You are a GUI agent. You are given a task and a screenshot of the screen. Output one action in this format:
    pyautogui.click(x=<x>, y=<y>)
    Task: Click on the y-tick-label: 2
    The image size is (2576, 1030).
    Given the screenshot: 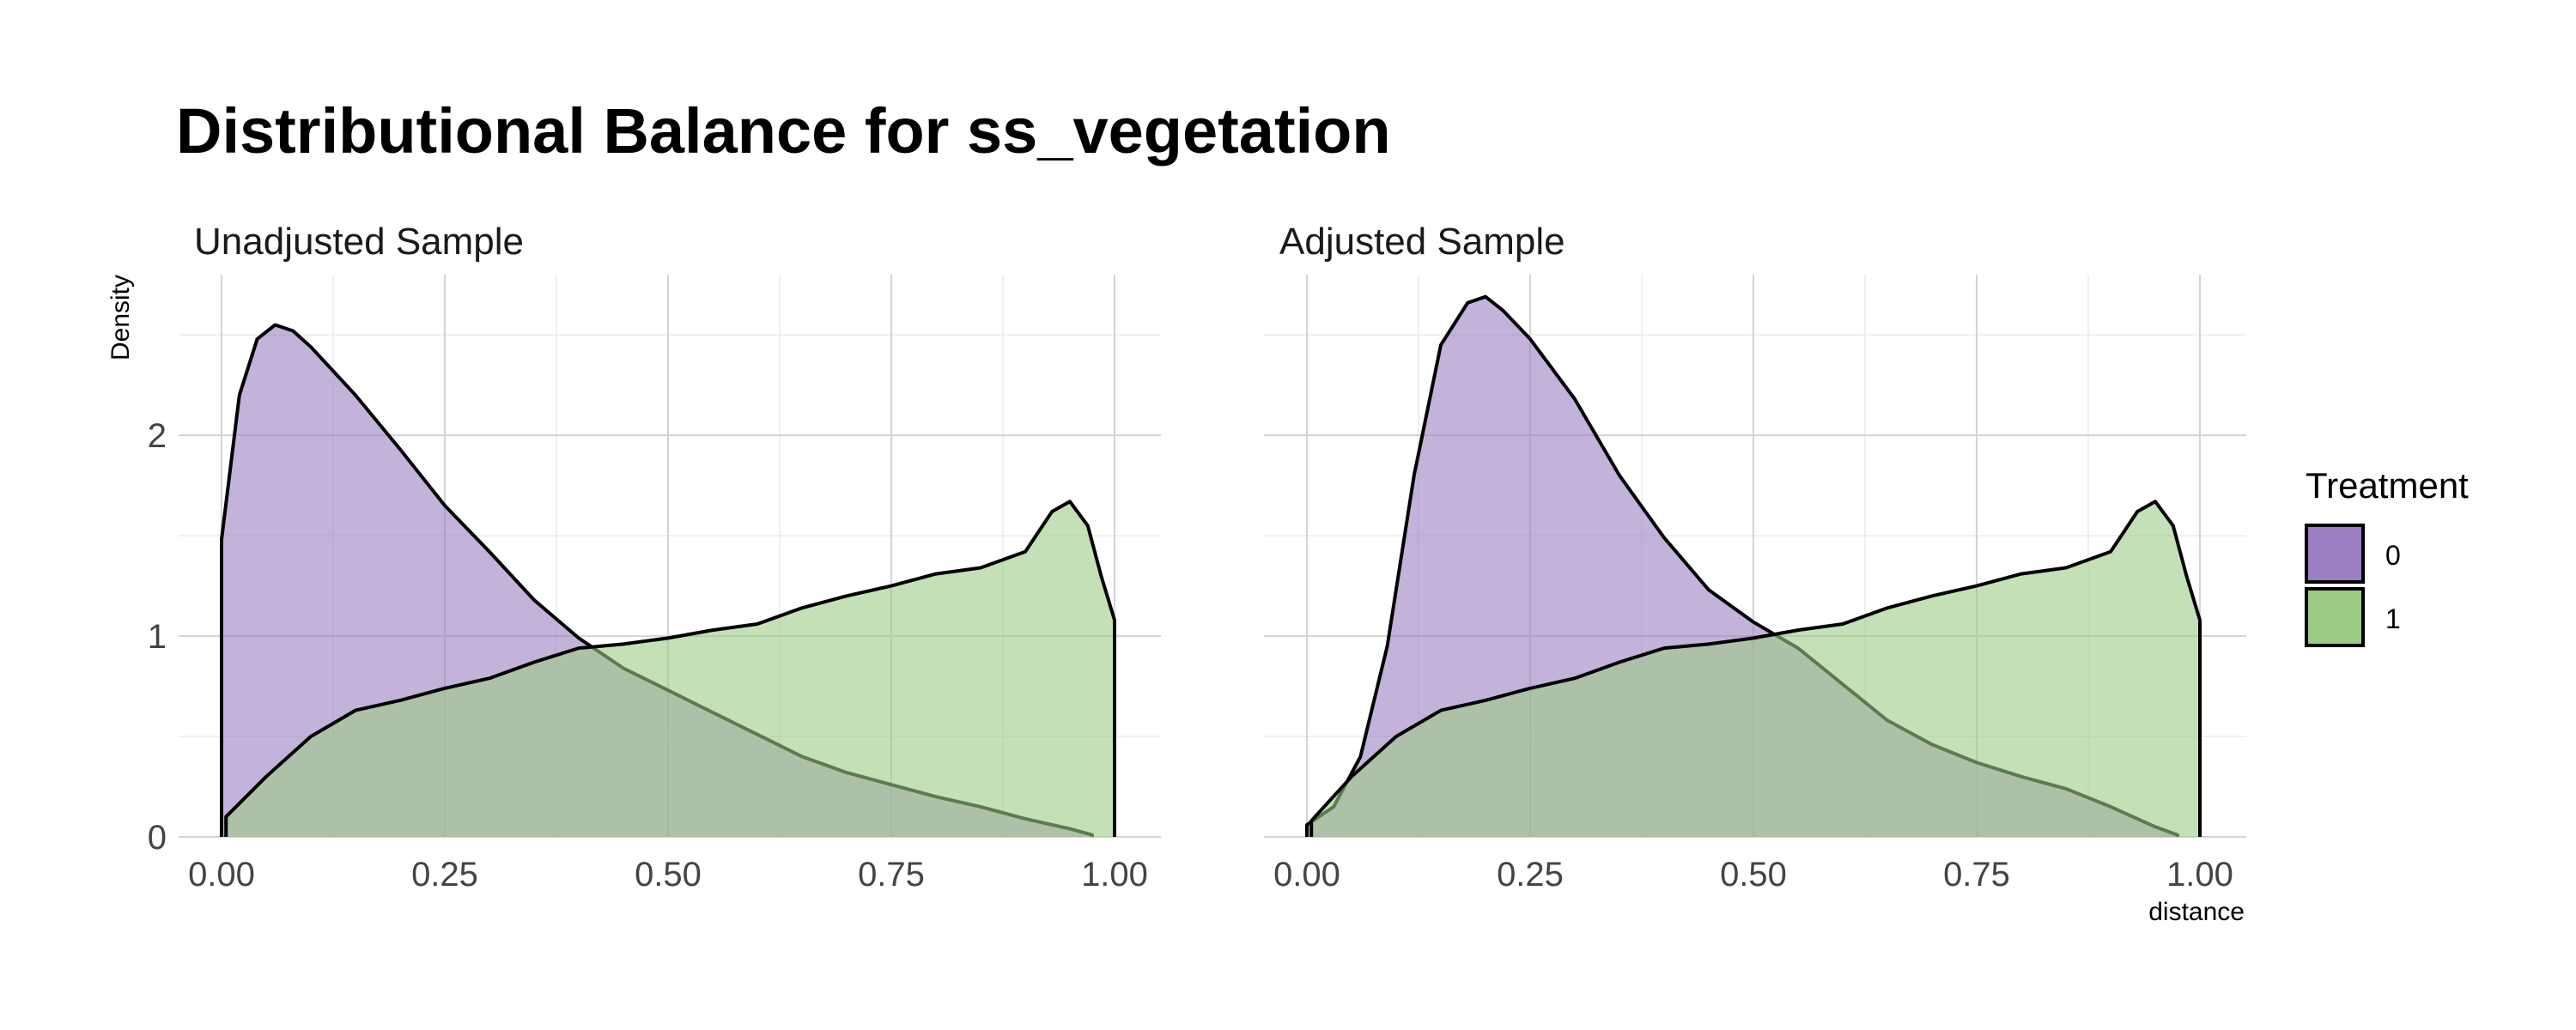 What is the action you would take?
    pyautogui.click(x=158, y=436)
    